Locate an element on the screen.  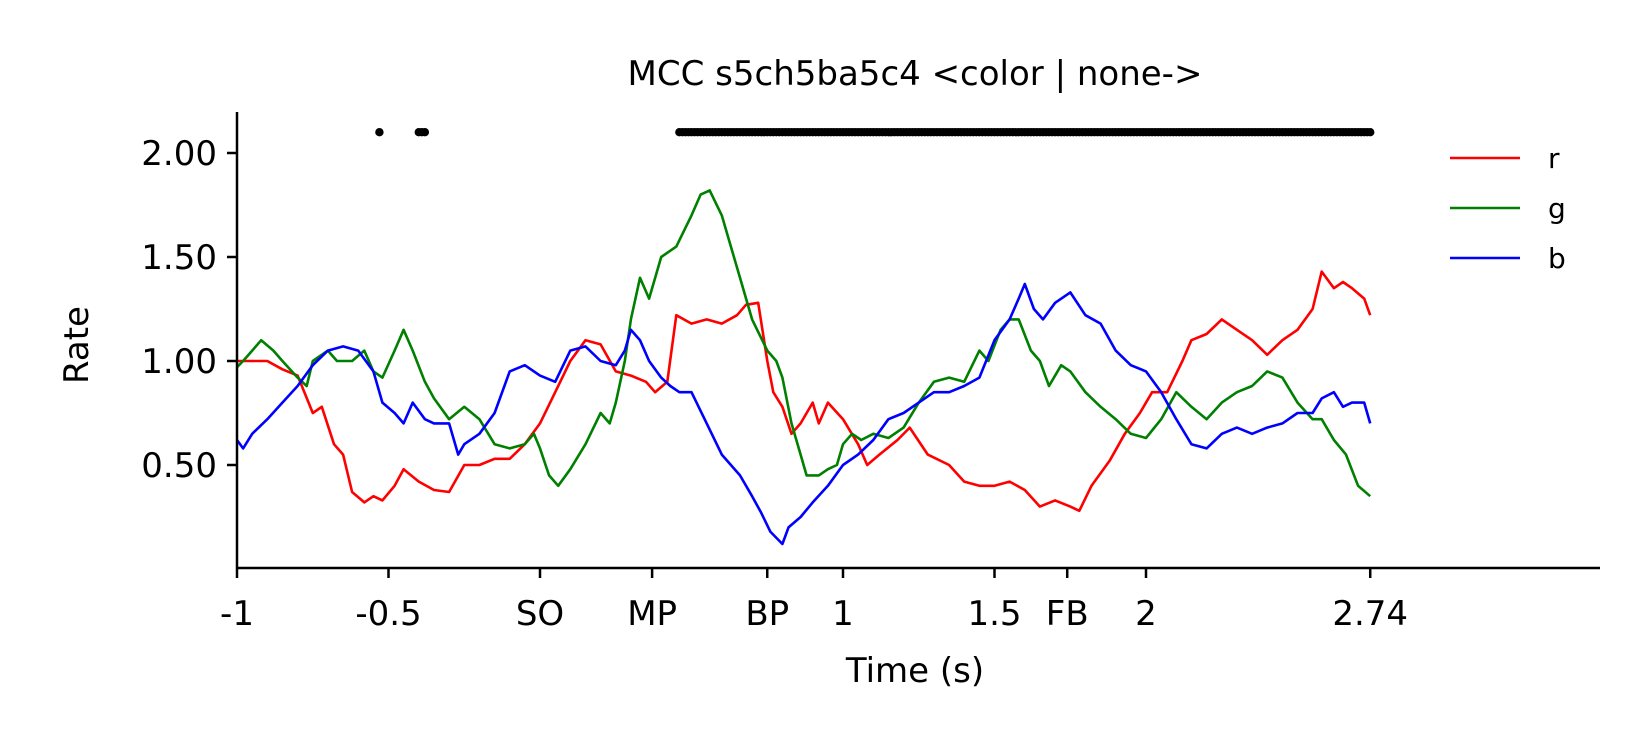
y-tick-label: 1.00 is located at coordinates (179, 362).